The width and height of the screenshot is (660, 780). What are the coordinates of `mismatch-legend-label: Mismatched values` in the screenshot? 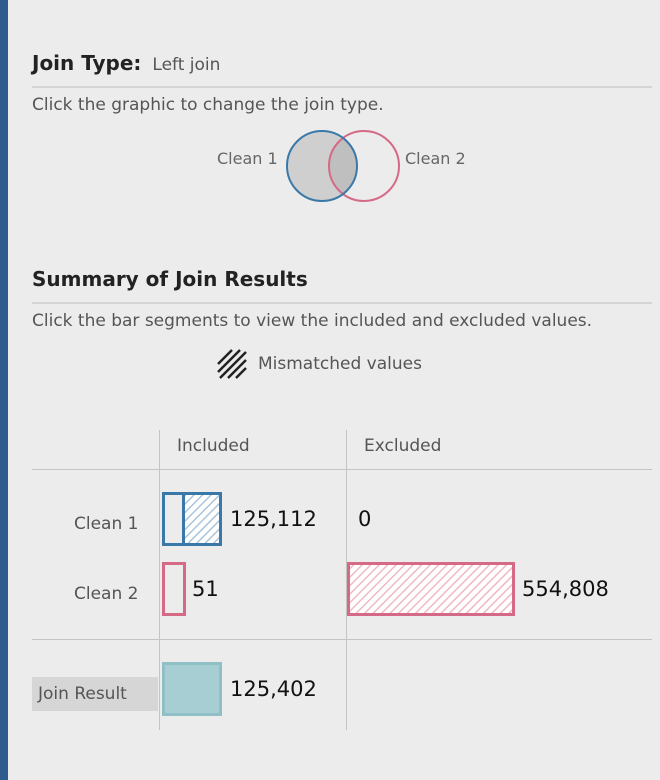 It's located at (340, 364).